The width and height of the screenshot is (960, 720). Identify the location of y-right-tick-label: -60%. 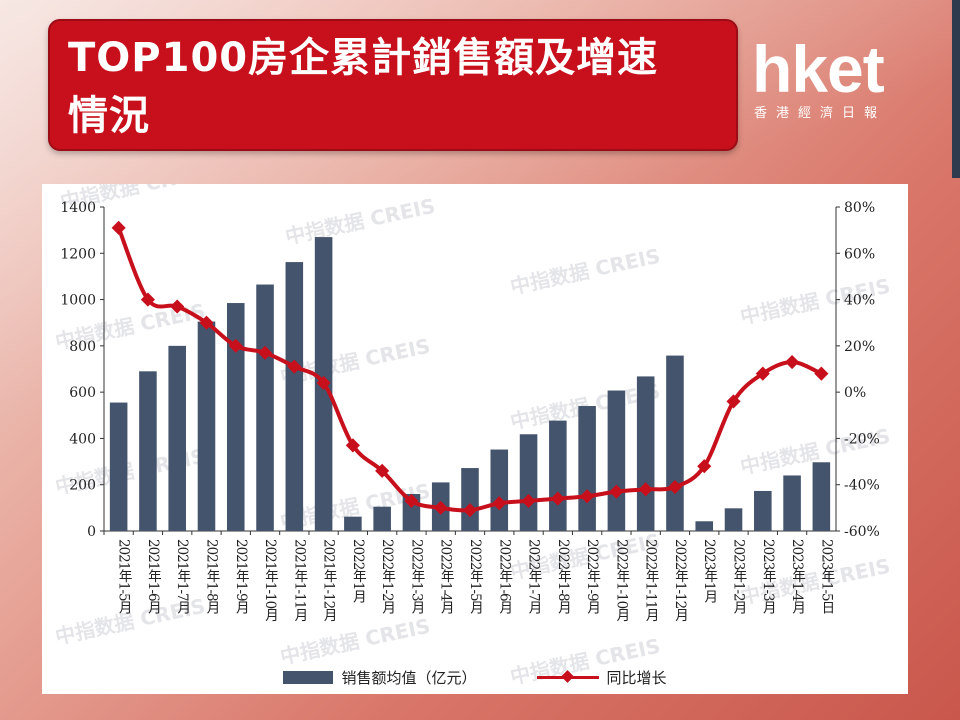
(862, 532).